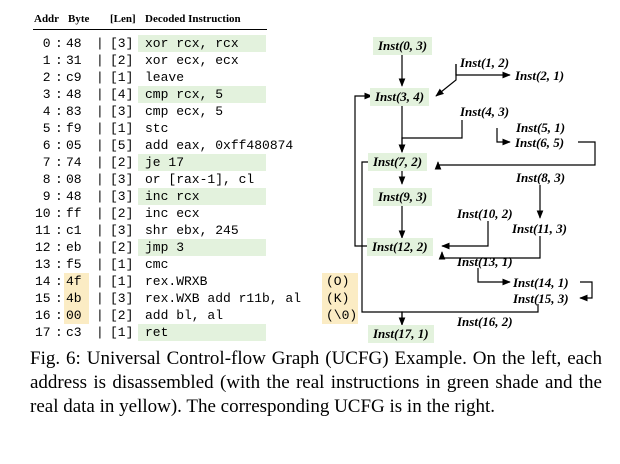 This screenshot has width=620, height=464. I want to click on table-row: 5: f9 | [1] stc, so click(150, 128).